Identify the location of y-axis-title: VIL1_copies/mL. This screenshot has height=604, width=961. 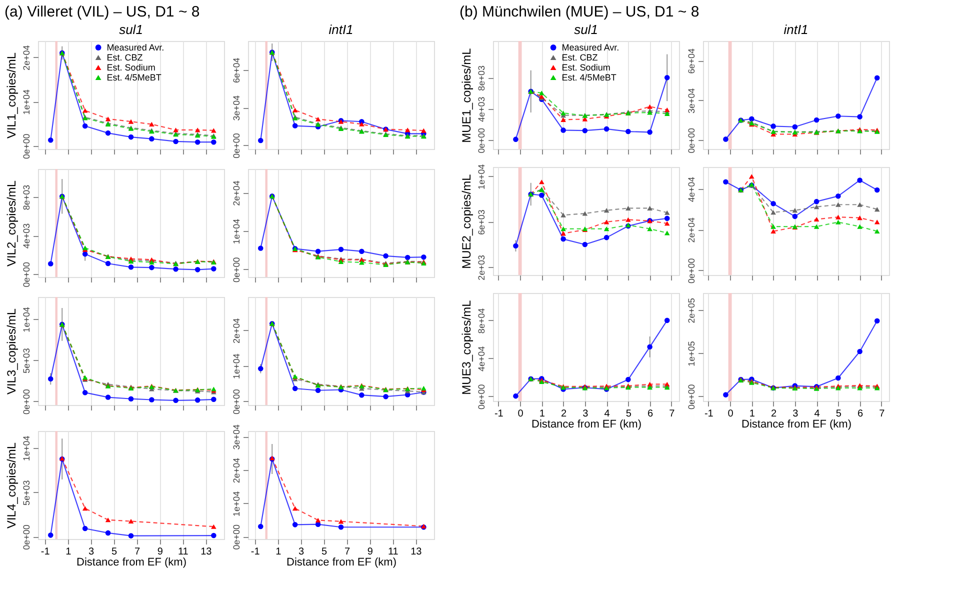
(11, 95).